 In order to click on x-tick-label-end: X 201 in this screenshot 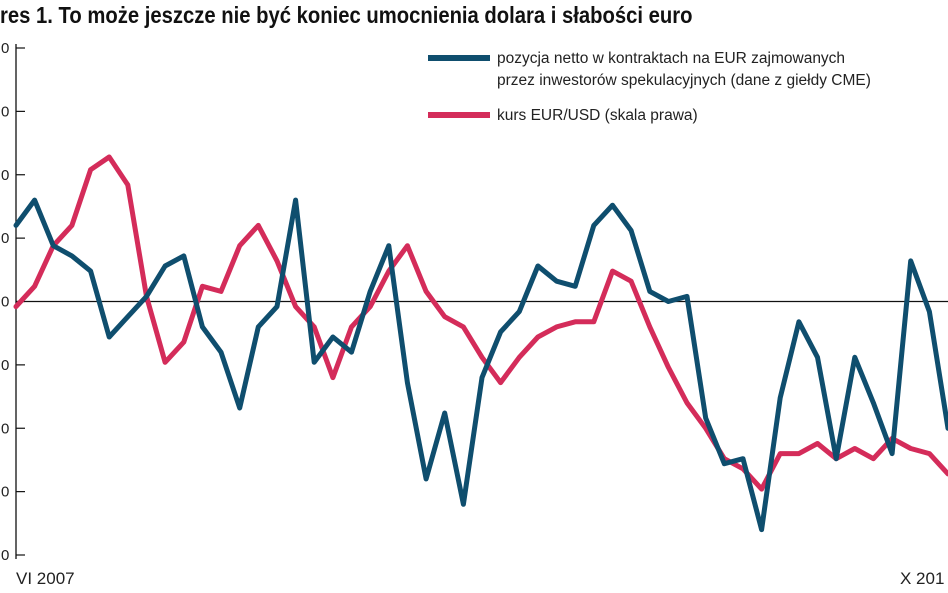, I will do `click(922, 578)`.